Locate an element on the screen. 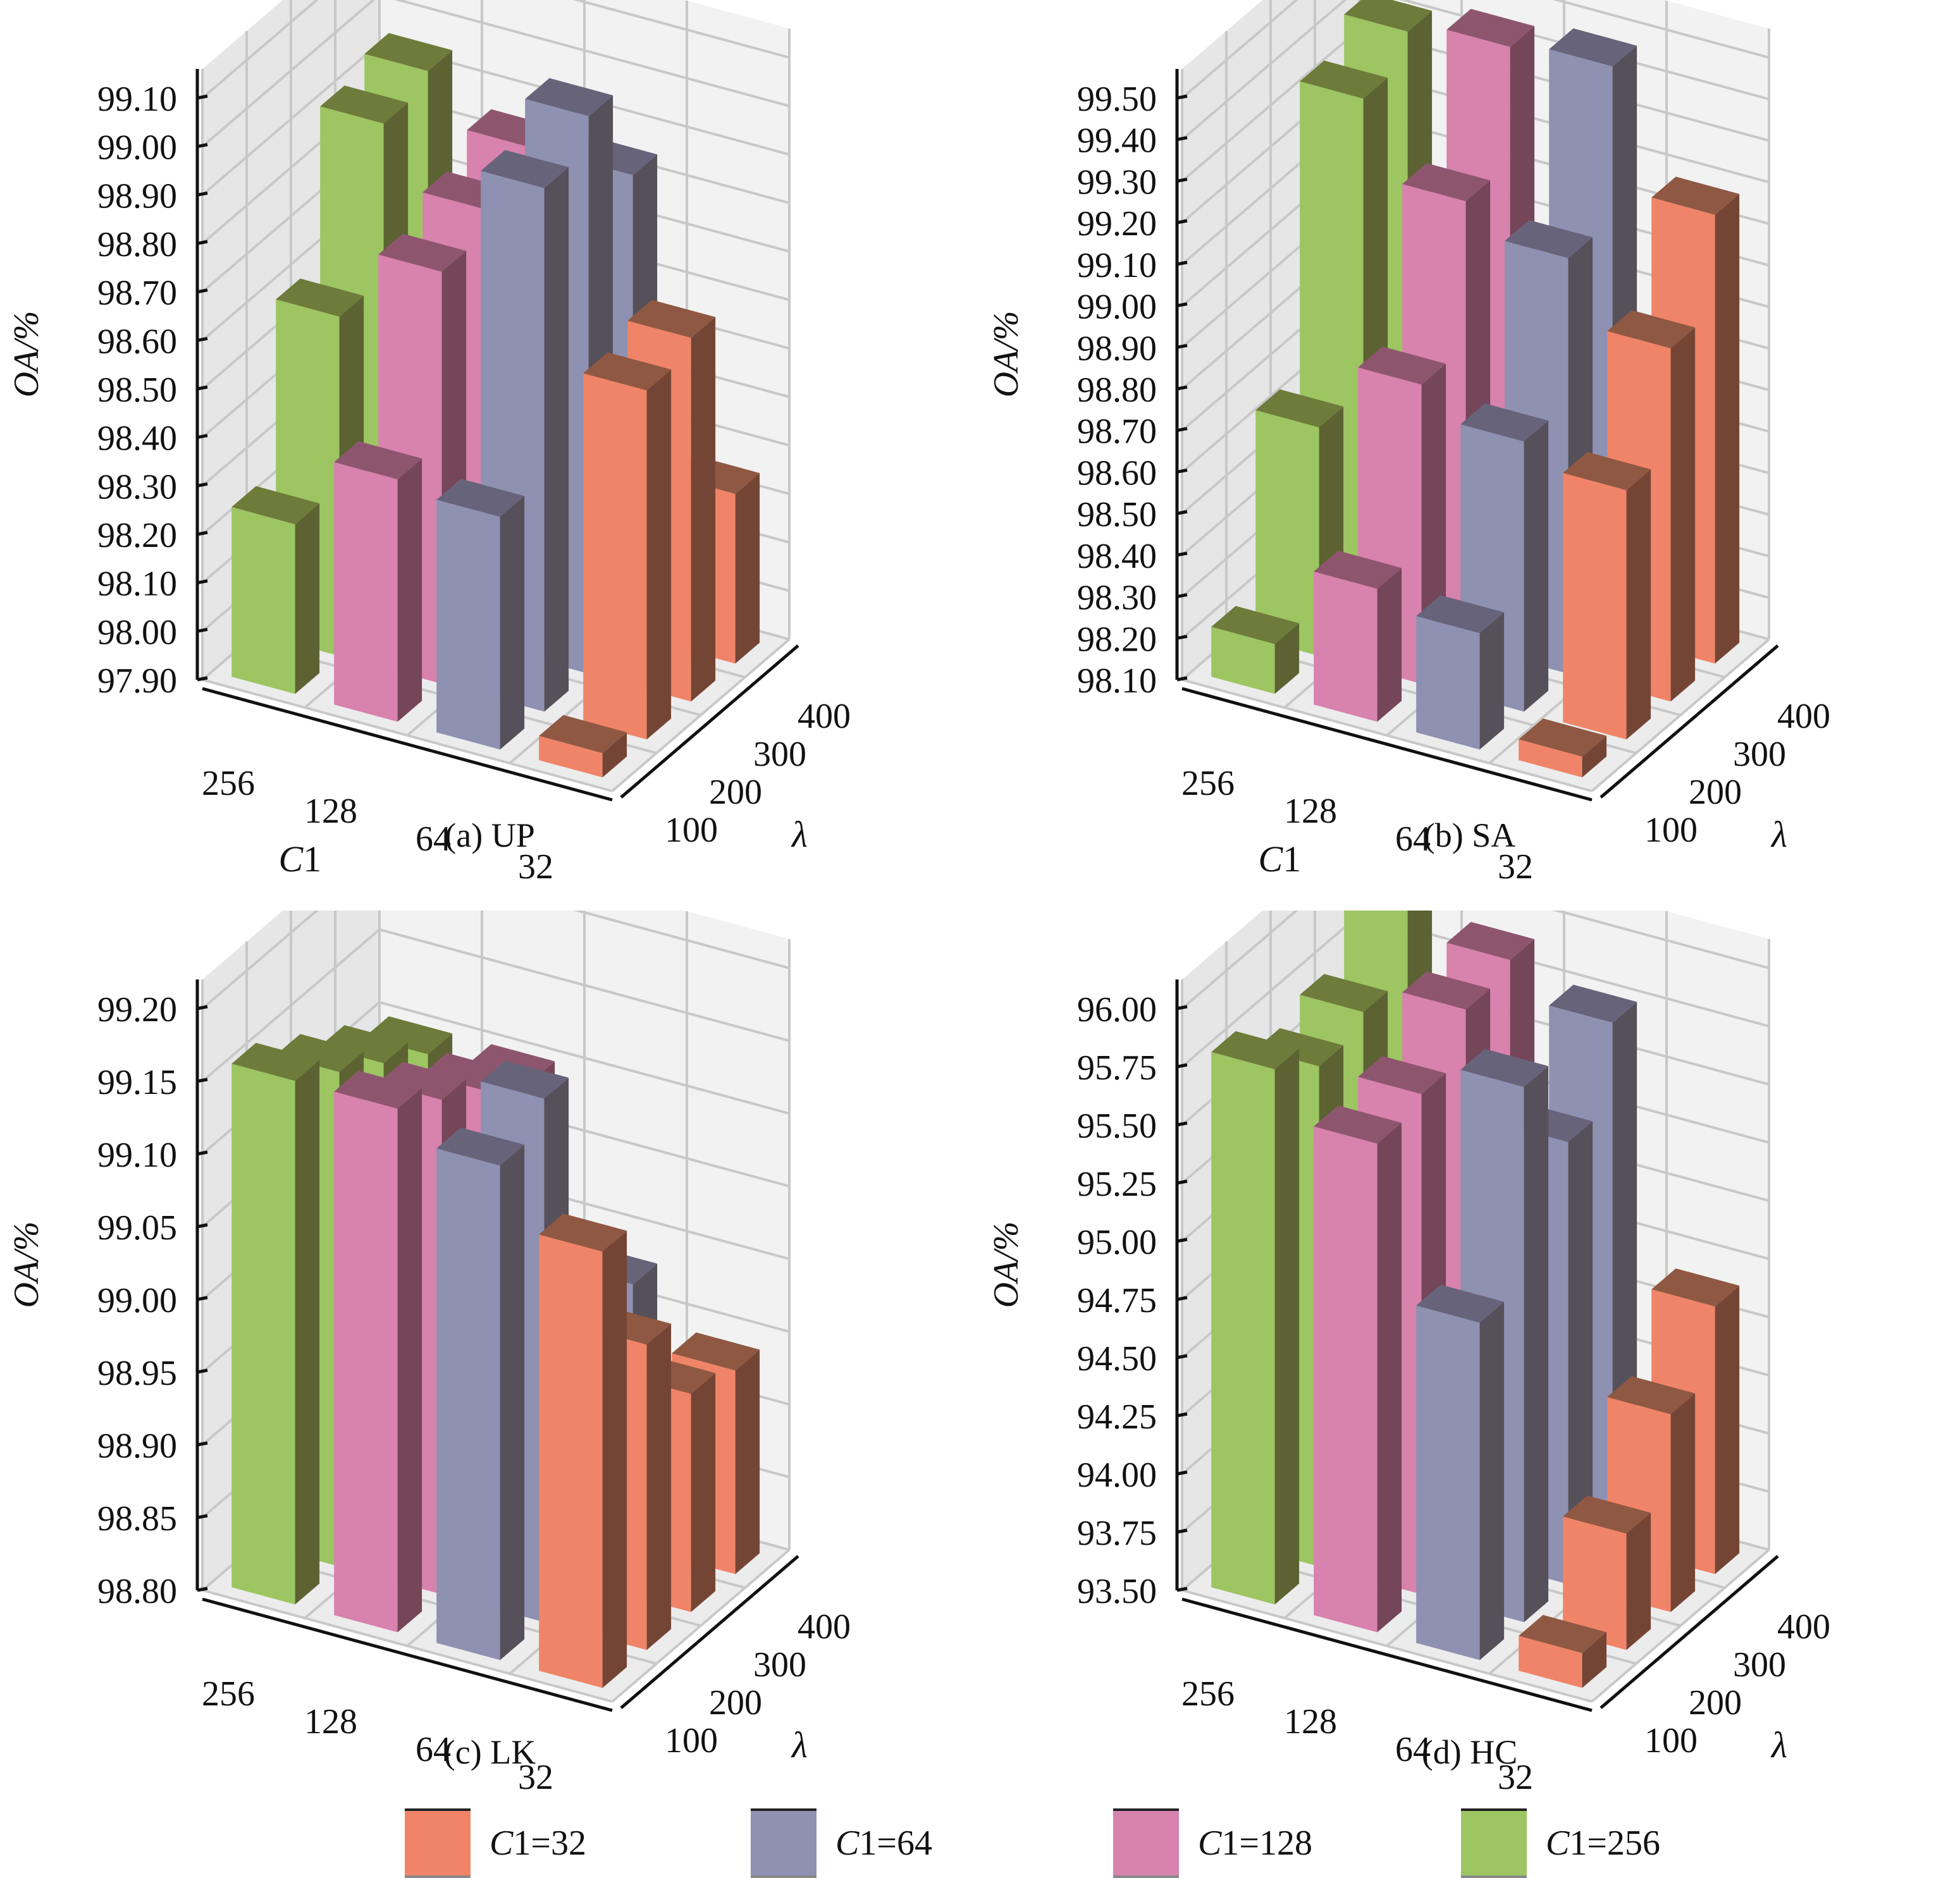 This screenshot has width=1960, height=1878. y-tick-label: 400 is located at coordinates (824, 716).